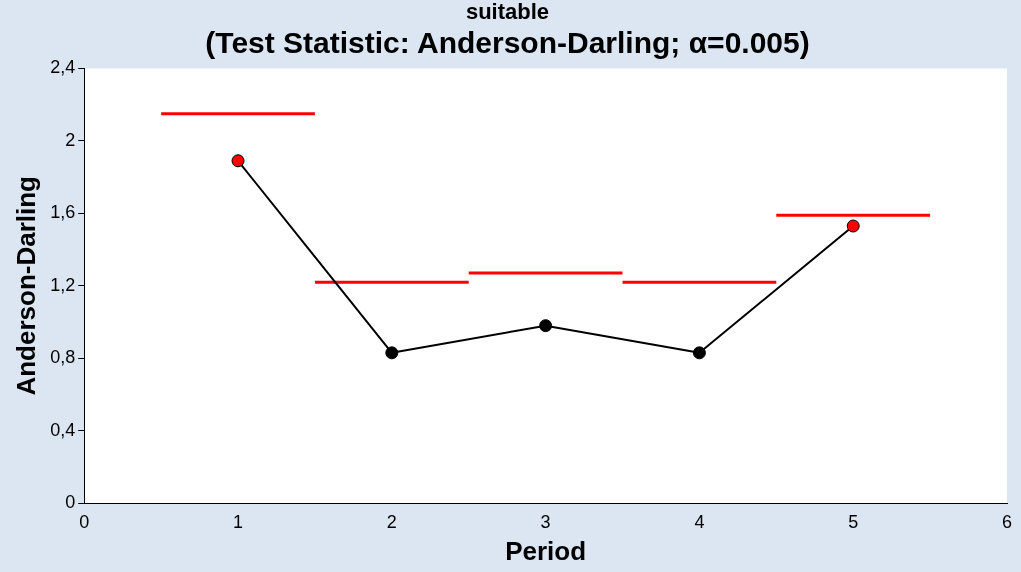 The width and height of the screenshot is (1021, 572). Describe the element at coordinates (853, 521) in the screenshot. I see `x-tick-label: 5` at that location.